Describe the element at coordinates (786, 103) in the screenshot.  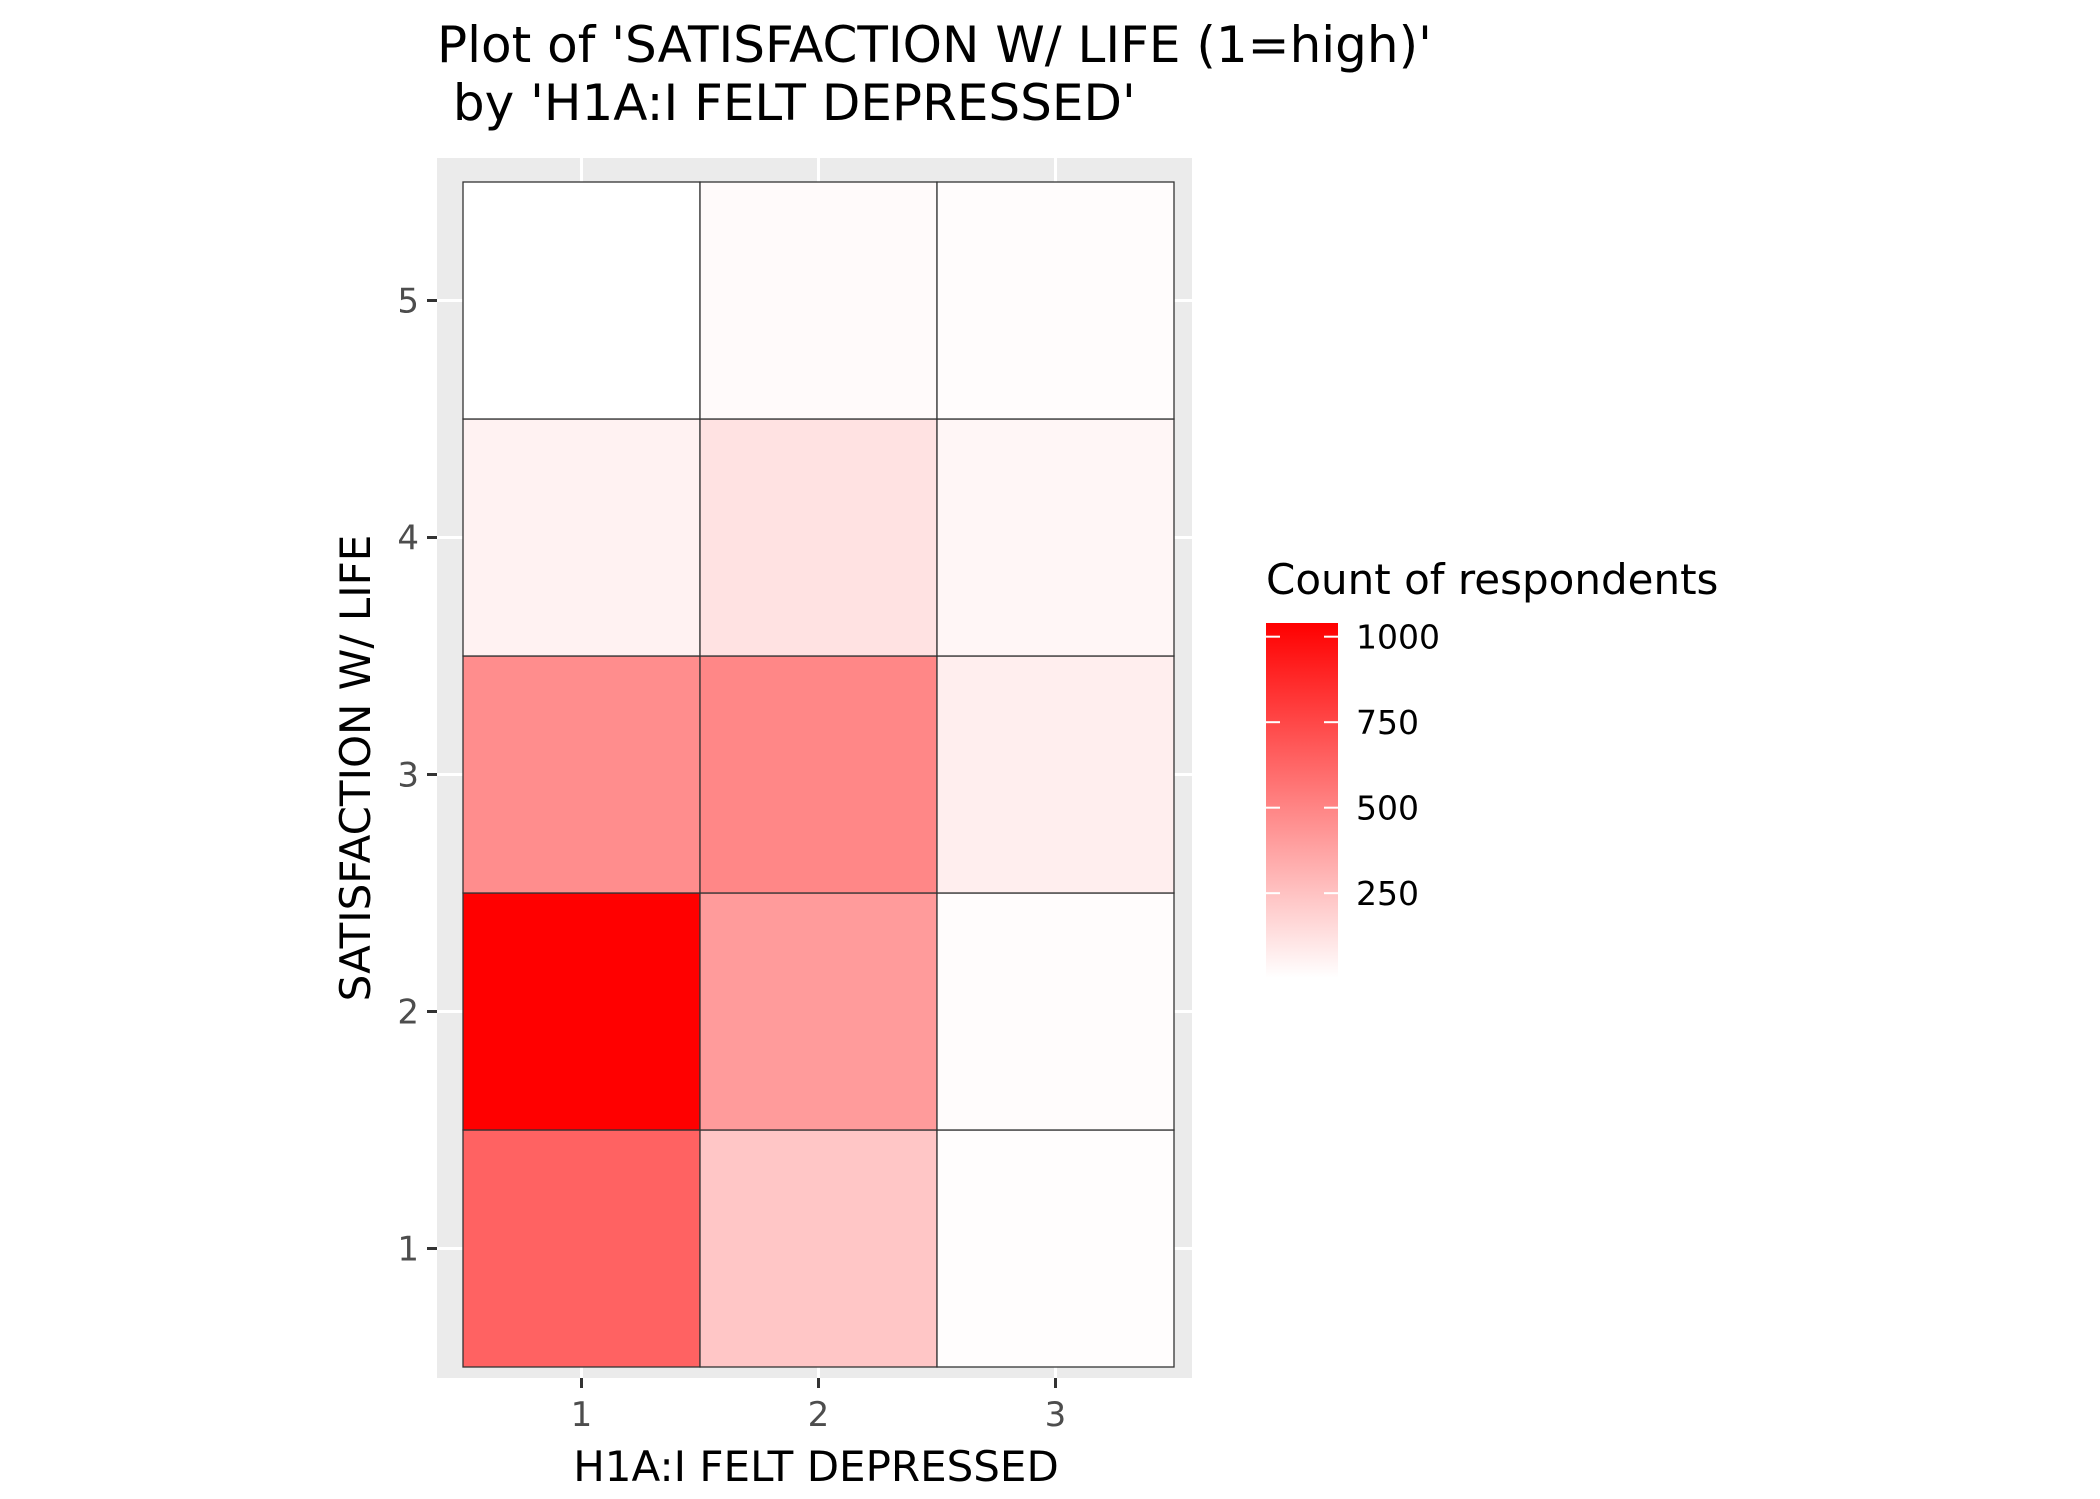
I see `chart-subtitle: by 'H1A:I FELT DEPRESSED'` at that location.